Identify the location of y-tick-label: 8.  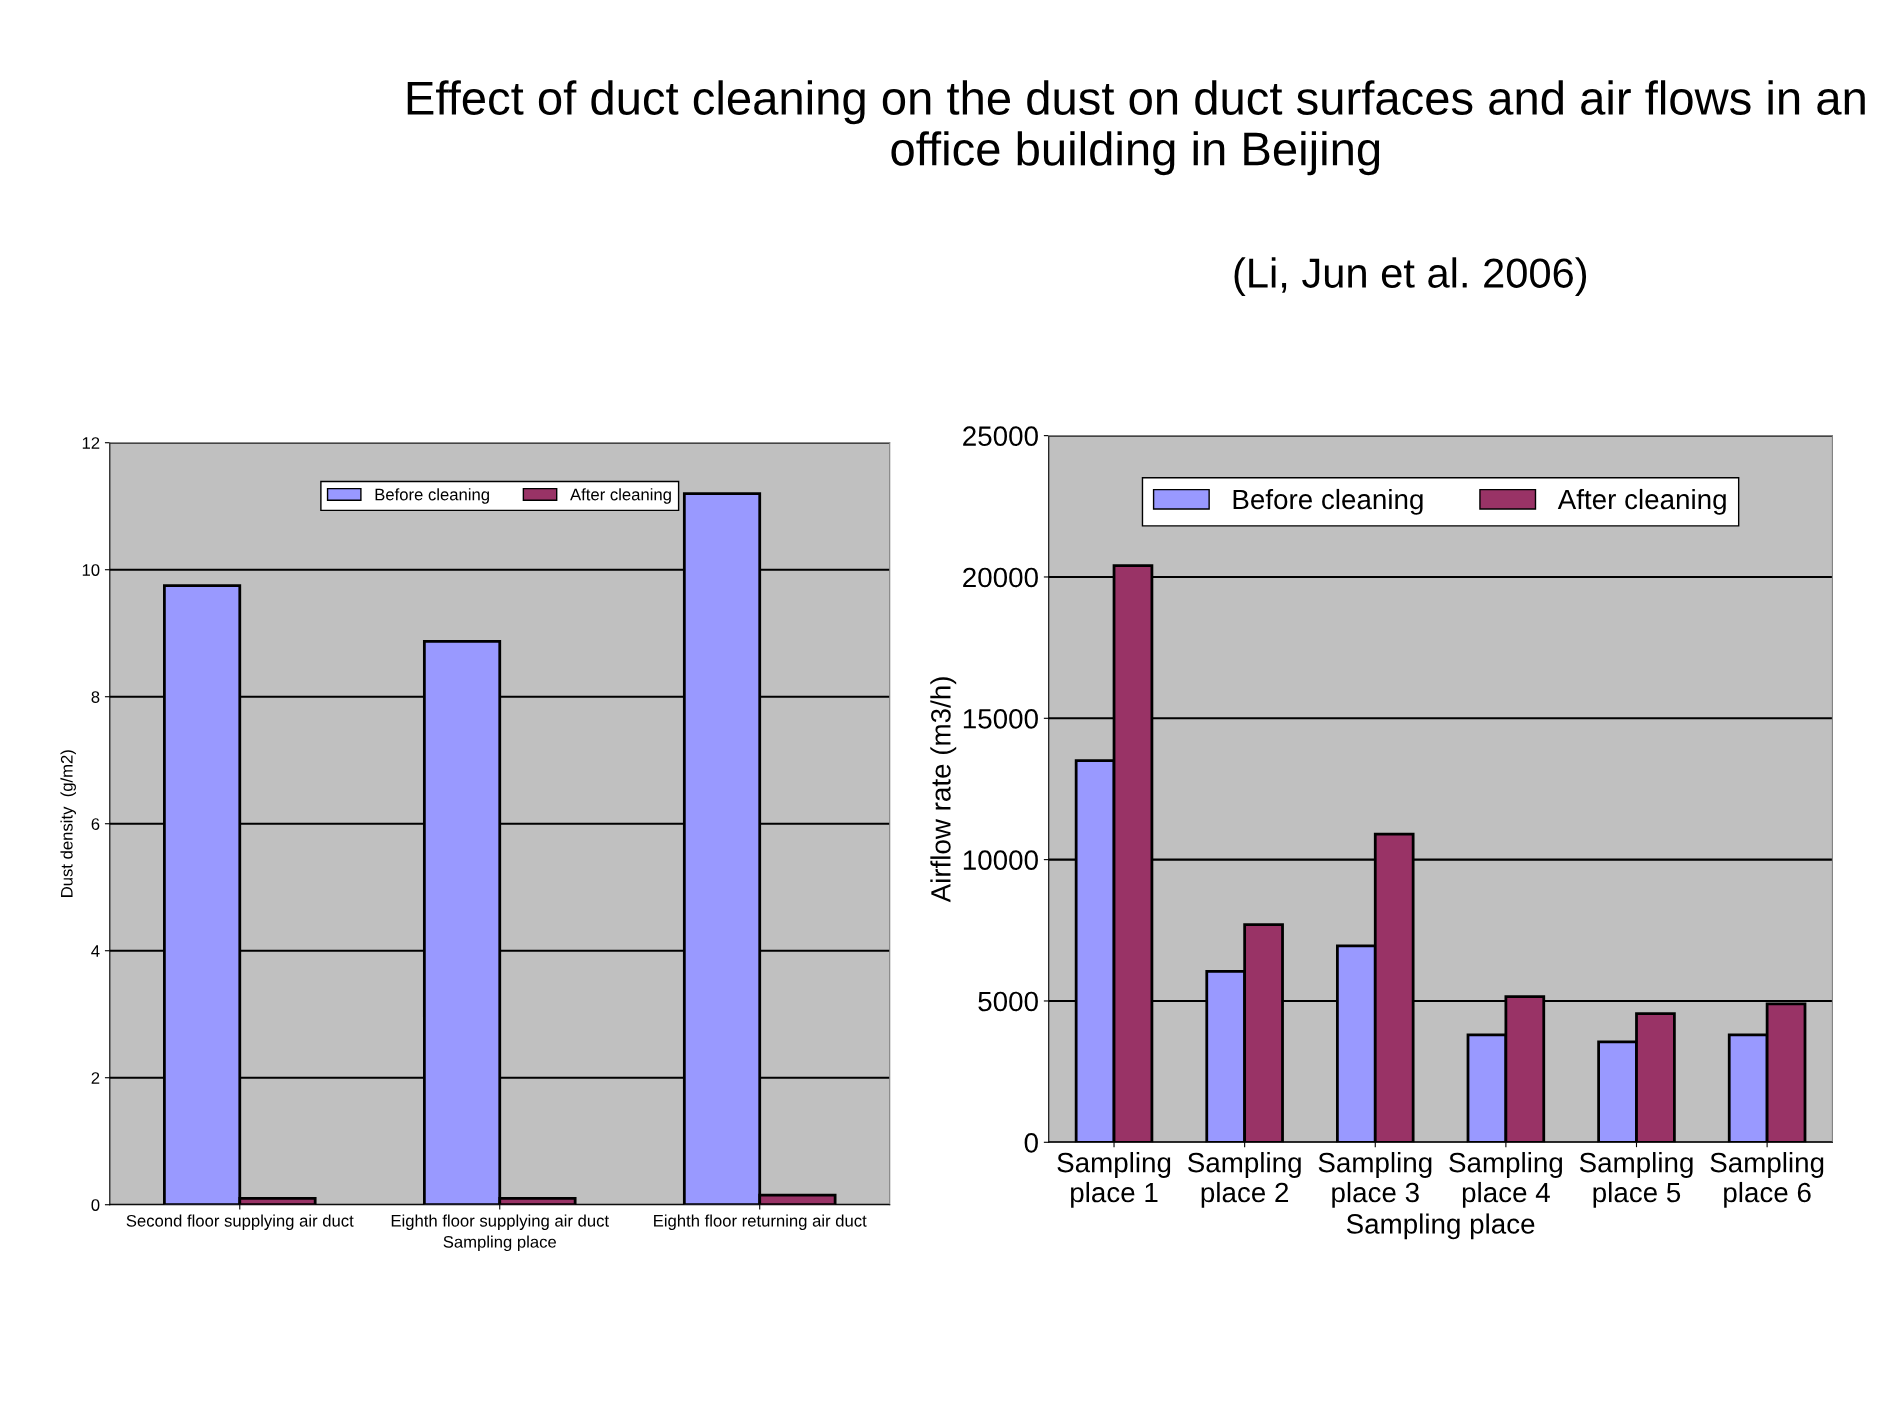
(95, 697).